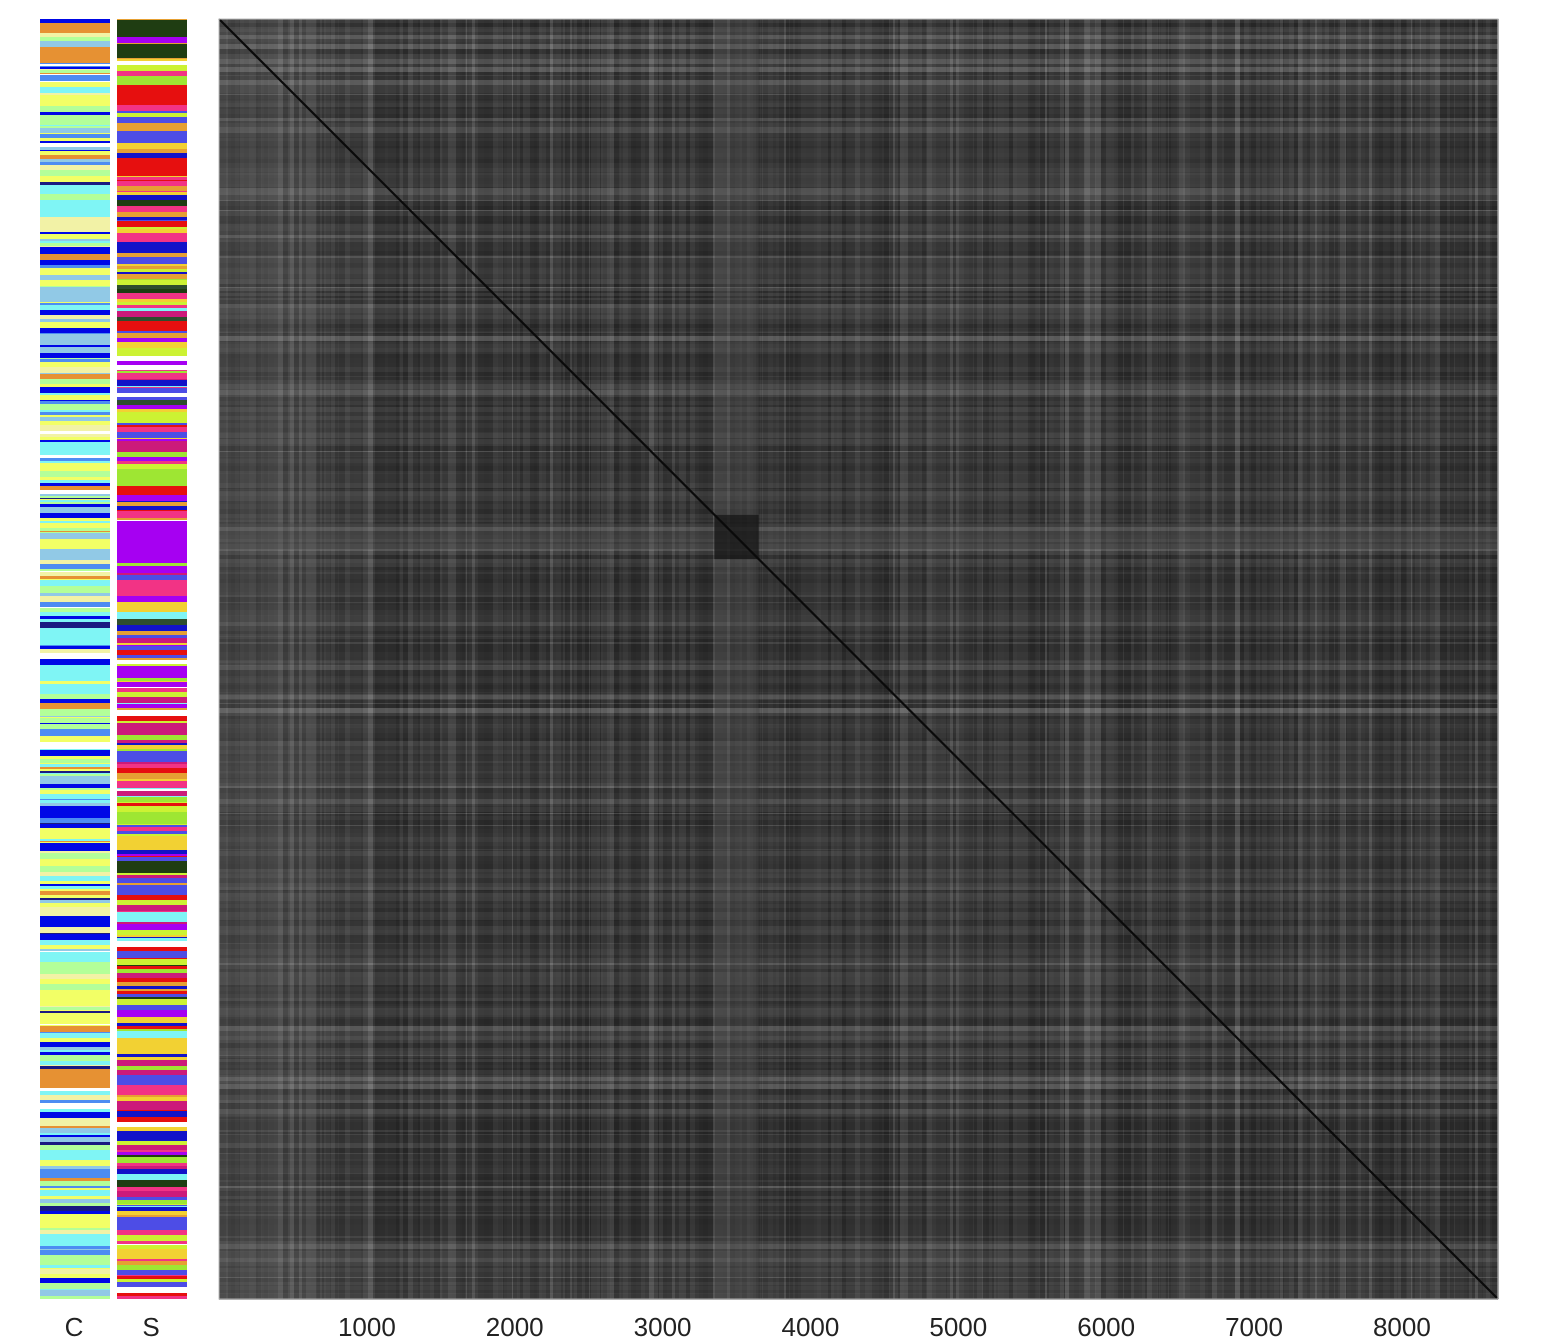 Image resolution: width=1562 pixels, height=1339 pixels. Describe the element at coordinates (736, 659) in the screenshot. I see `heatmap-cross-band-v` at that location.